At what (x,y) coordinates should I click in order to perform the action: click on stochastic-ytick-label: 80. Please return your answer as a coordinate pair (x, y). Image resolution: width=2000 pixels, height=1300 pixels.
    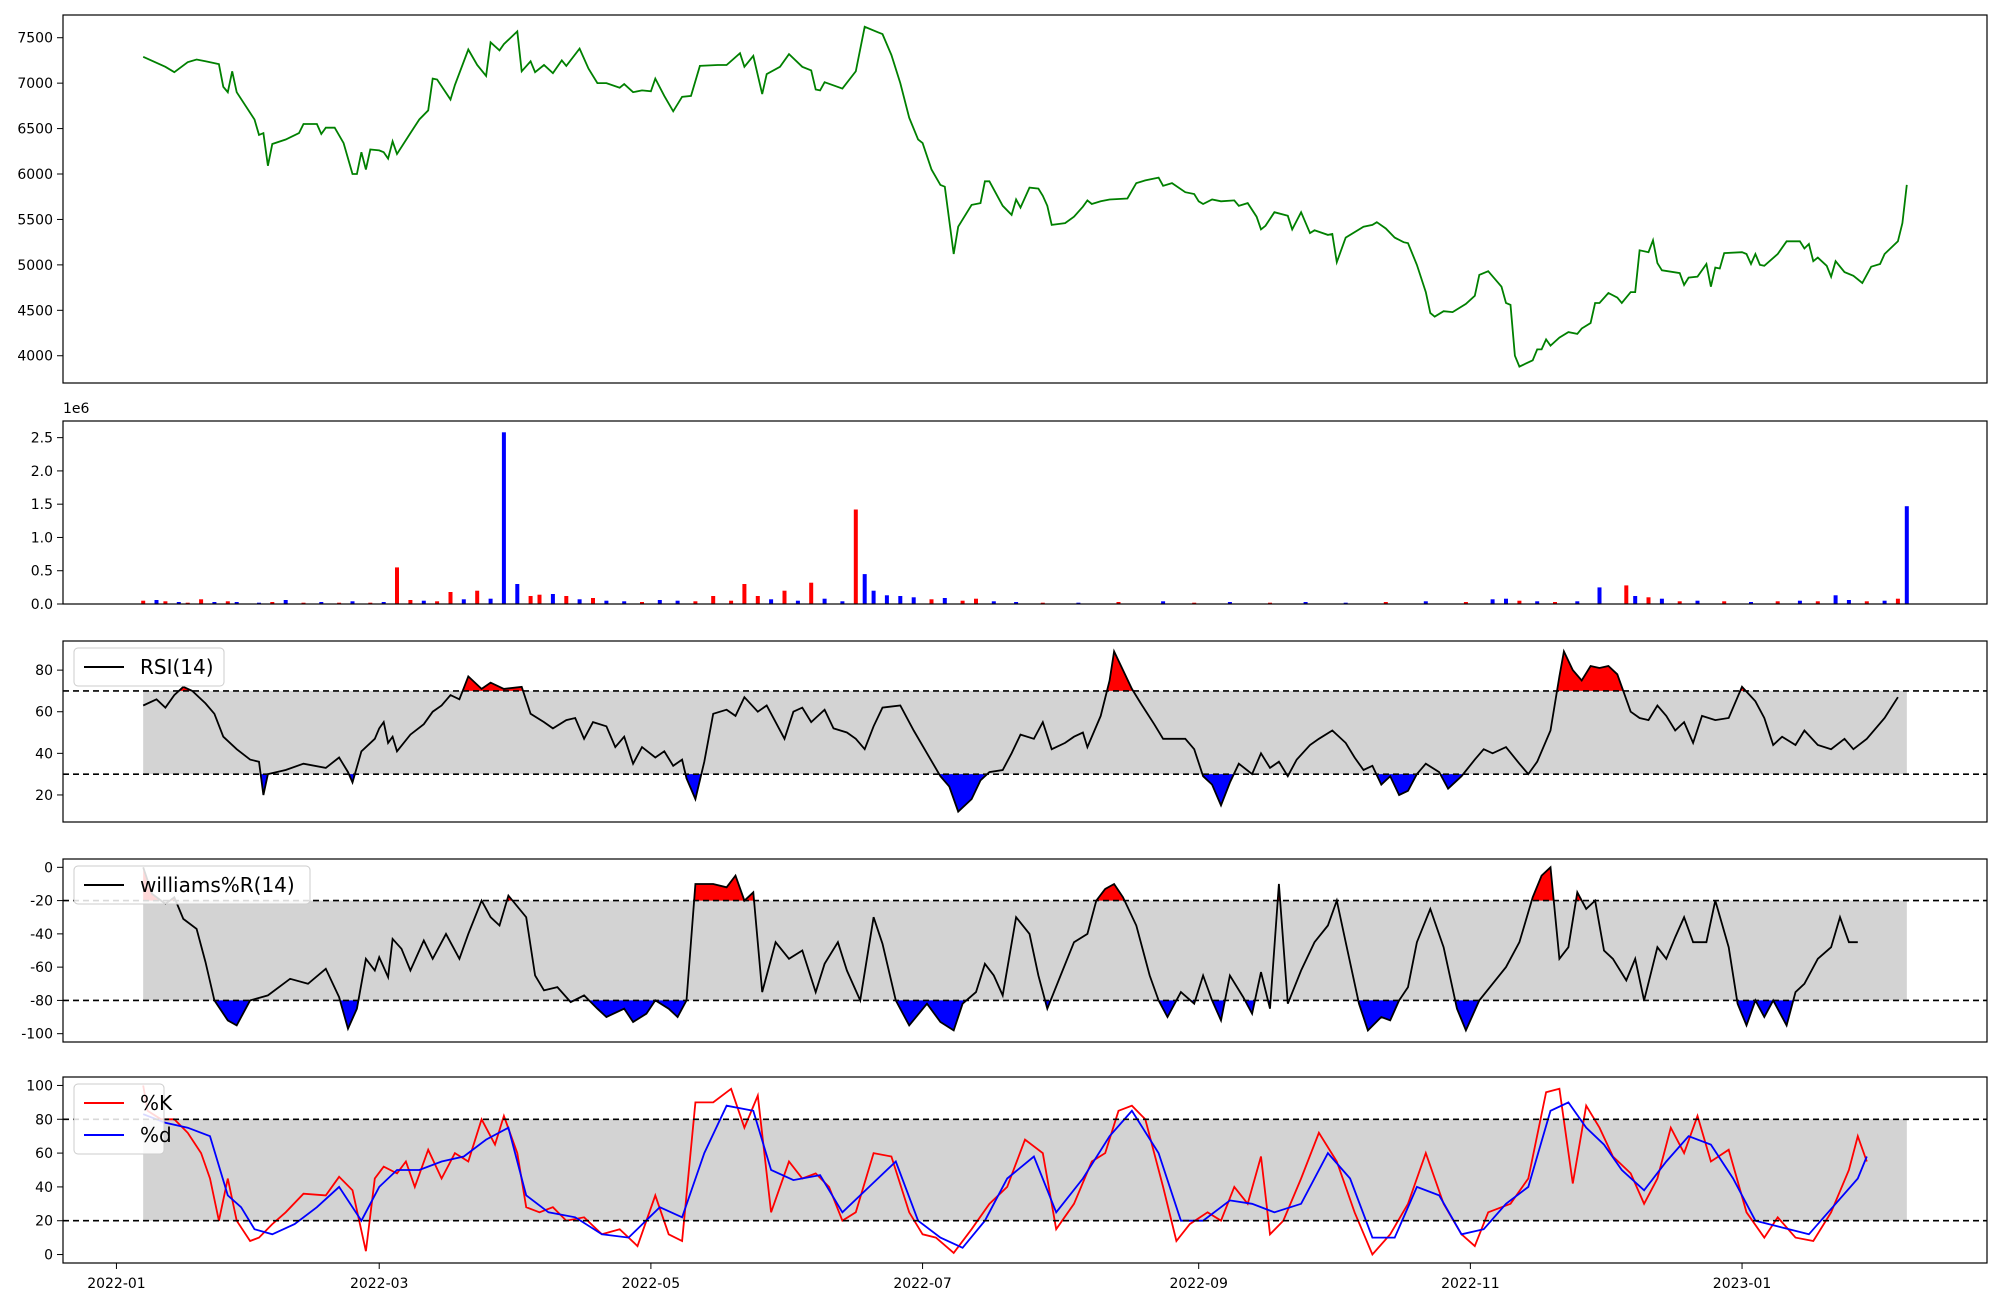
    Looking at the image, I should click on (44, 1120).